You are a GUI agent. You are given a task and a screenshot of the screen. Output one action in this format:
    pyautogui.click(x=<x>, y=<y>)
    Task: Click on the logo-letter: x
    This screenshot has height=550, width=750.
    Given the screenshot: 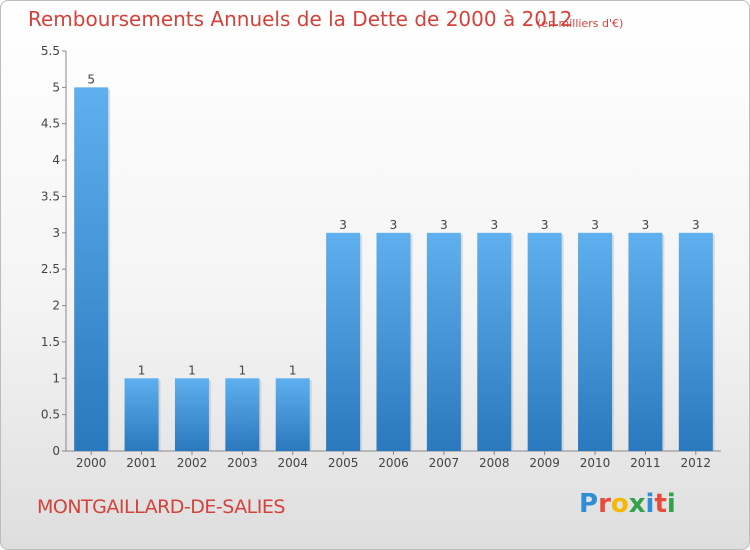 What is the action you would take?
    pyautogui.click(x=637, y=504)
    